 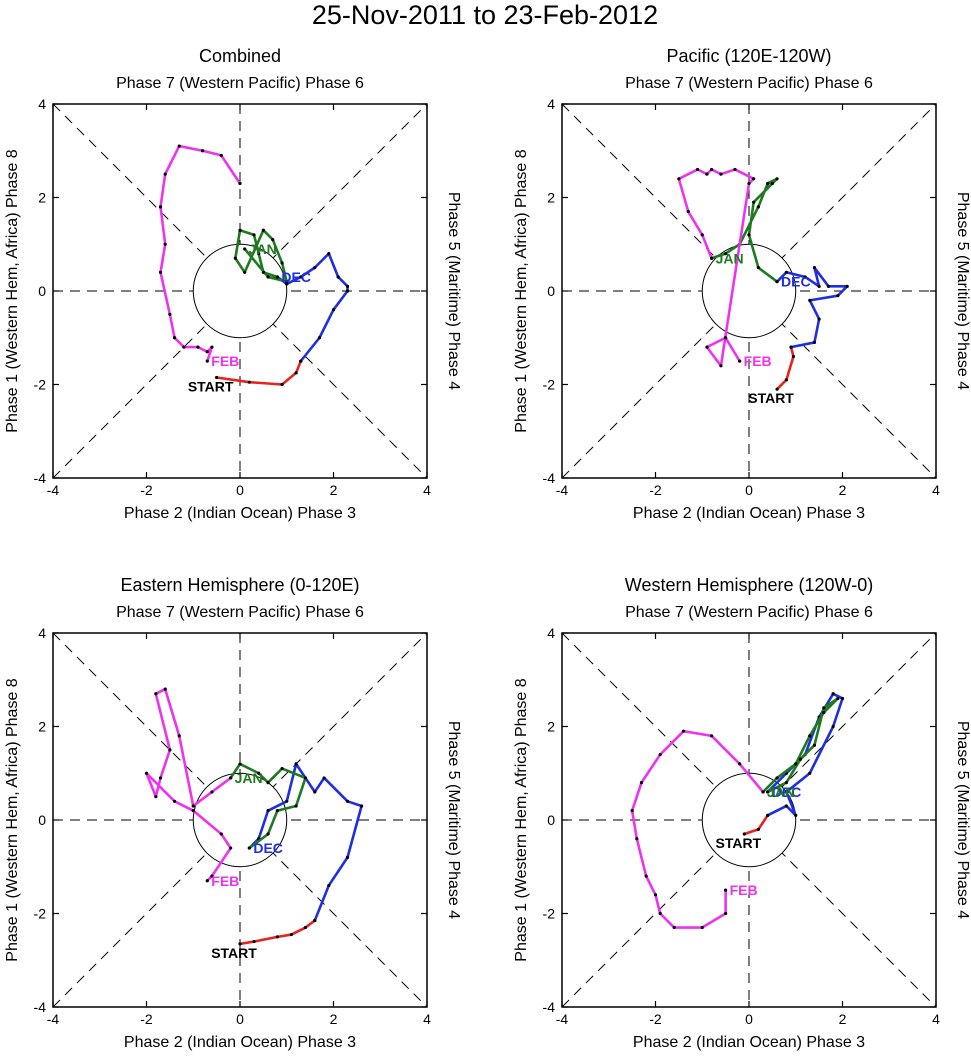 What do you see at coordinates (427, 1019) in the screenshot?
I see `x-tick-label: 4` at bounding box center [427, 1019].